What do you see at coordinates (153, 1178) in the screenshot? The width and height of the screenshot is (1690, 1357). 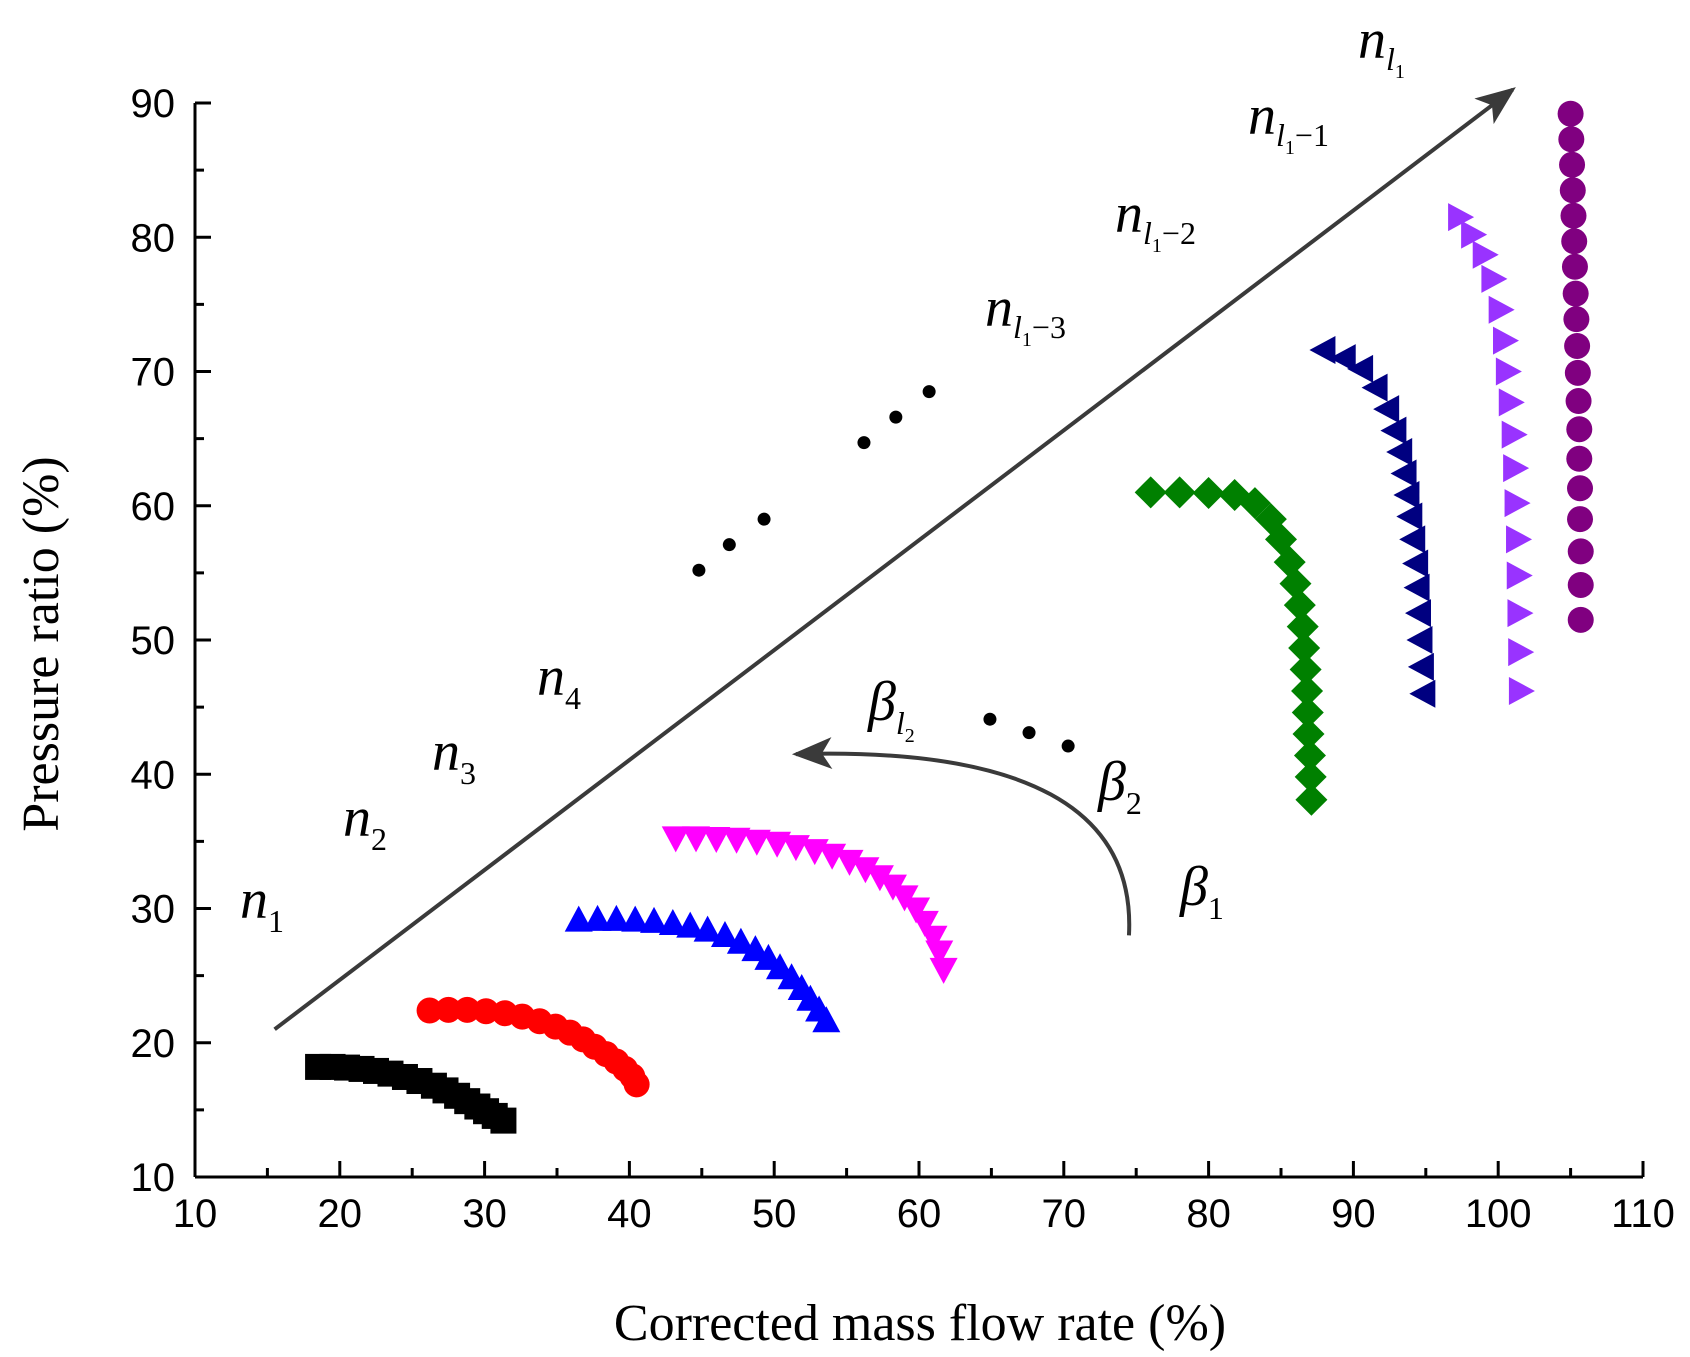 I see `y-tick-label: 10` at bounding box center [153, 1178].